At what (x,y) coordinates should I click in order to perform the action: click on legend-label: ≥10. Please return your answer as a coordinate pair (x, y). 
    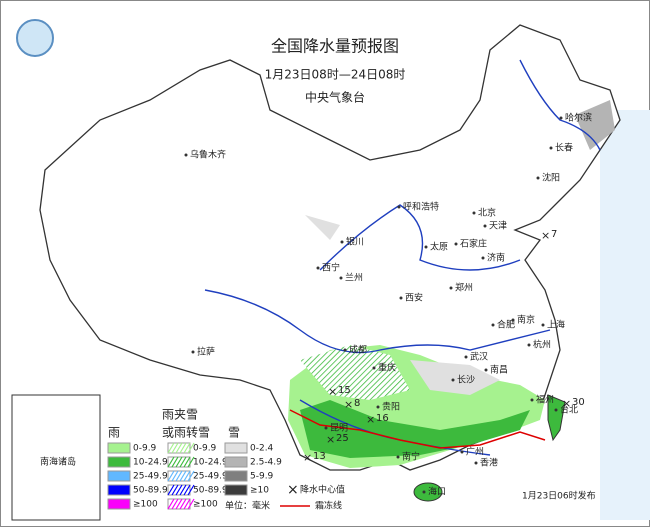
    Looking at the image, I should click on (259, 491).